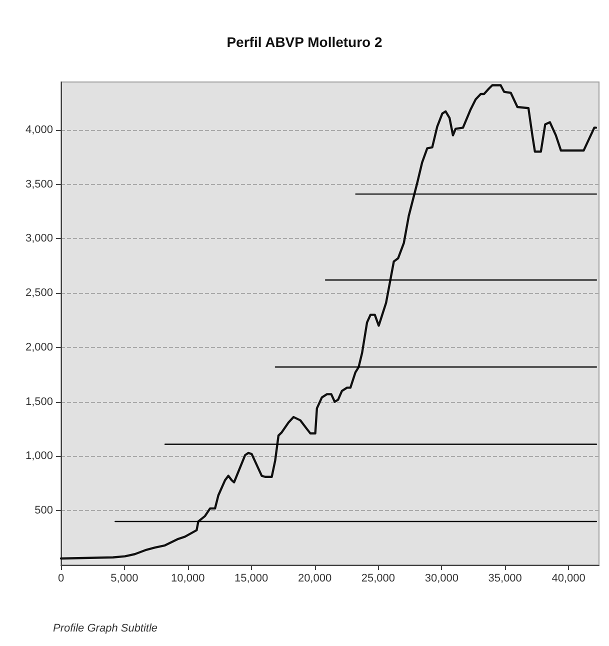 The width and height of the screenshot is (609, 646). What do you see at coordinates (569, 578) in the screenshot?
I see `x-tick-label: 40,000` at bounding box center [569, 578].